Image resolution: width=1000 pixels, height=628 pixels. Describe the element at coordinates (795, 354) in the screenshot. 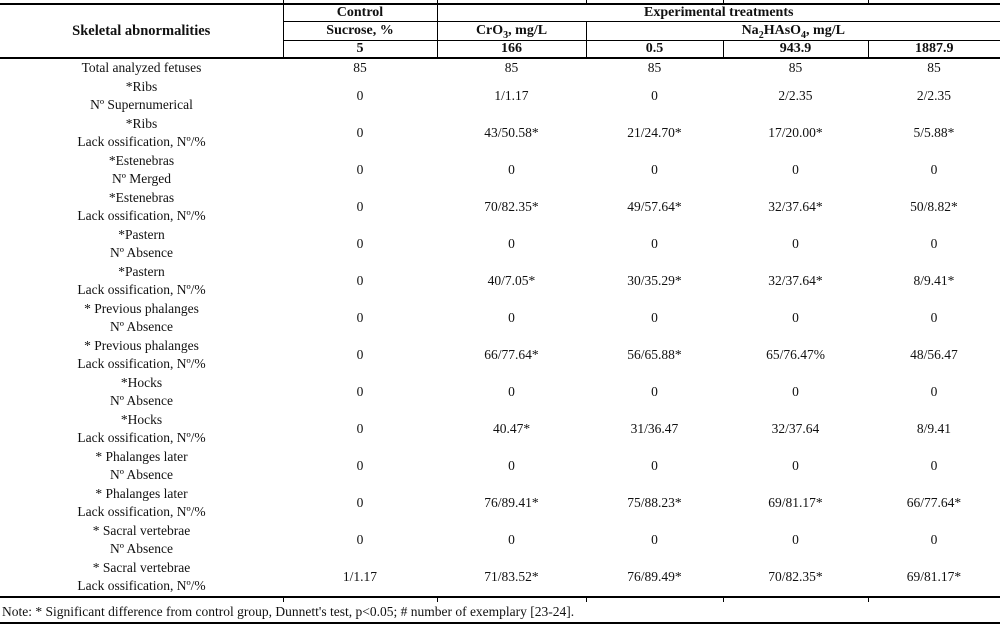

I see `cell-value: 65/76.47%` at that location.